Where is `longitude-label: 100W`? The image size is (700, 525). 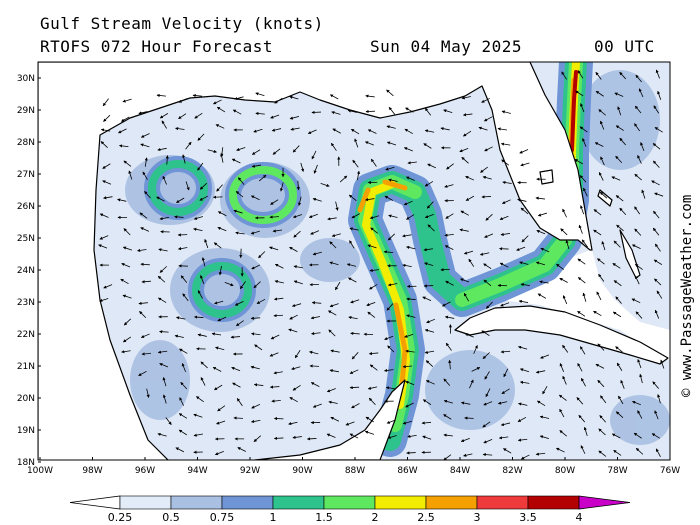 longitude-label: 100W is located at coordinates (40, 471).